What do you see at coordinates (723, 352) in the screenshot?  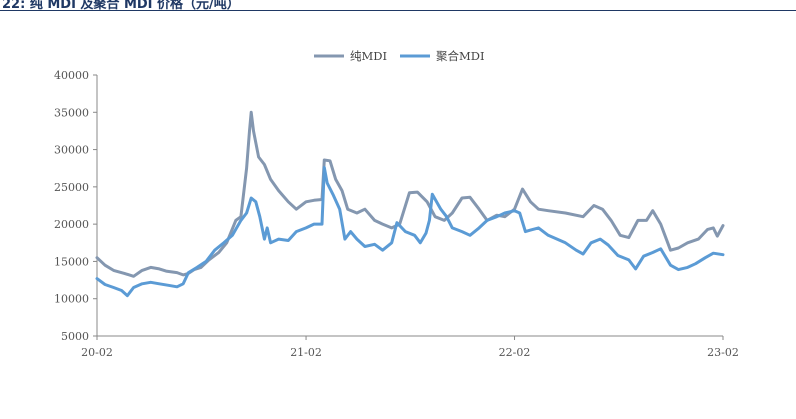 I see `x-tick-label: 23-02` at bounding box center [723, 352].